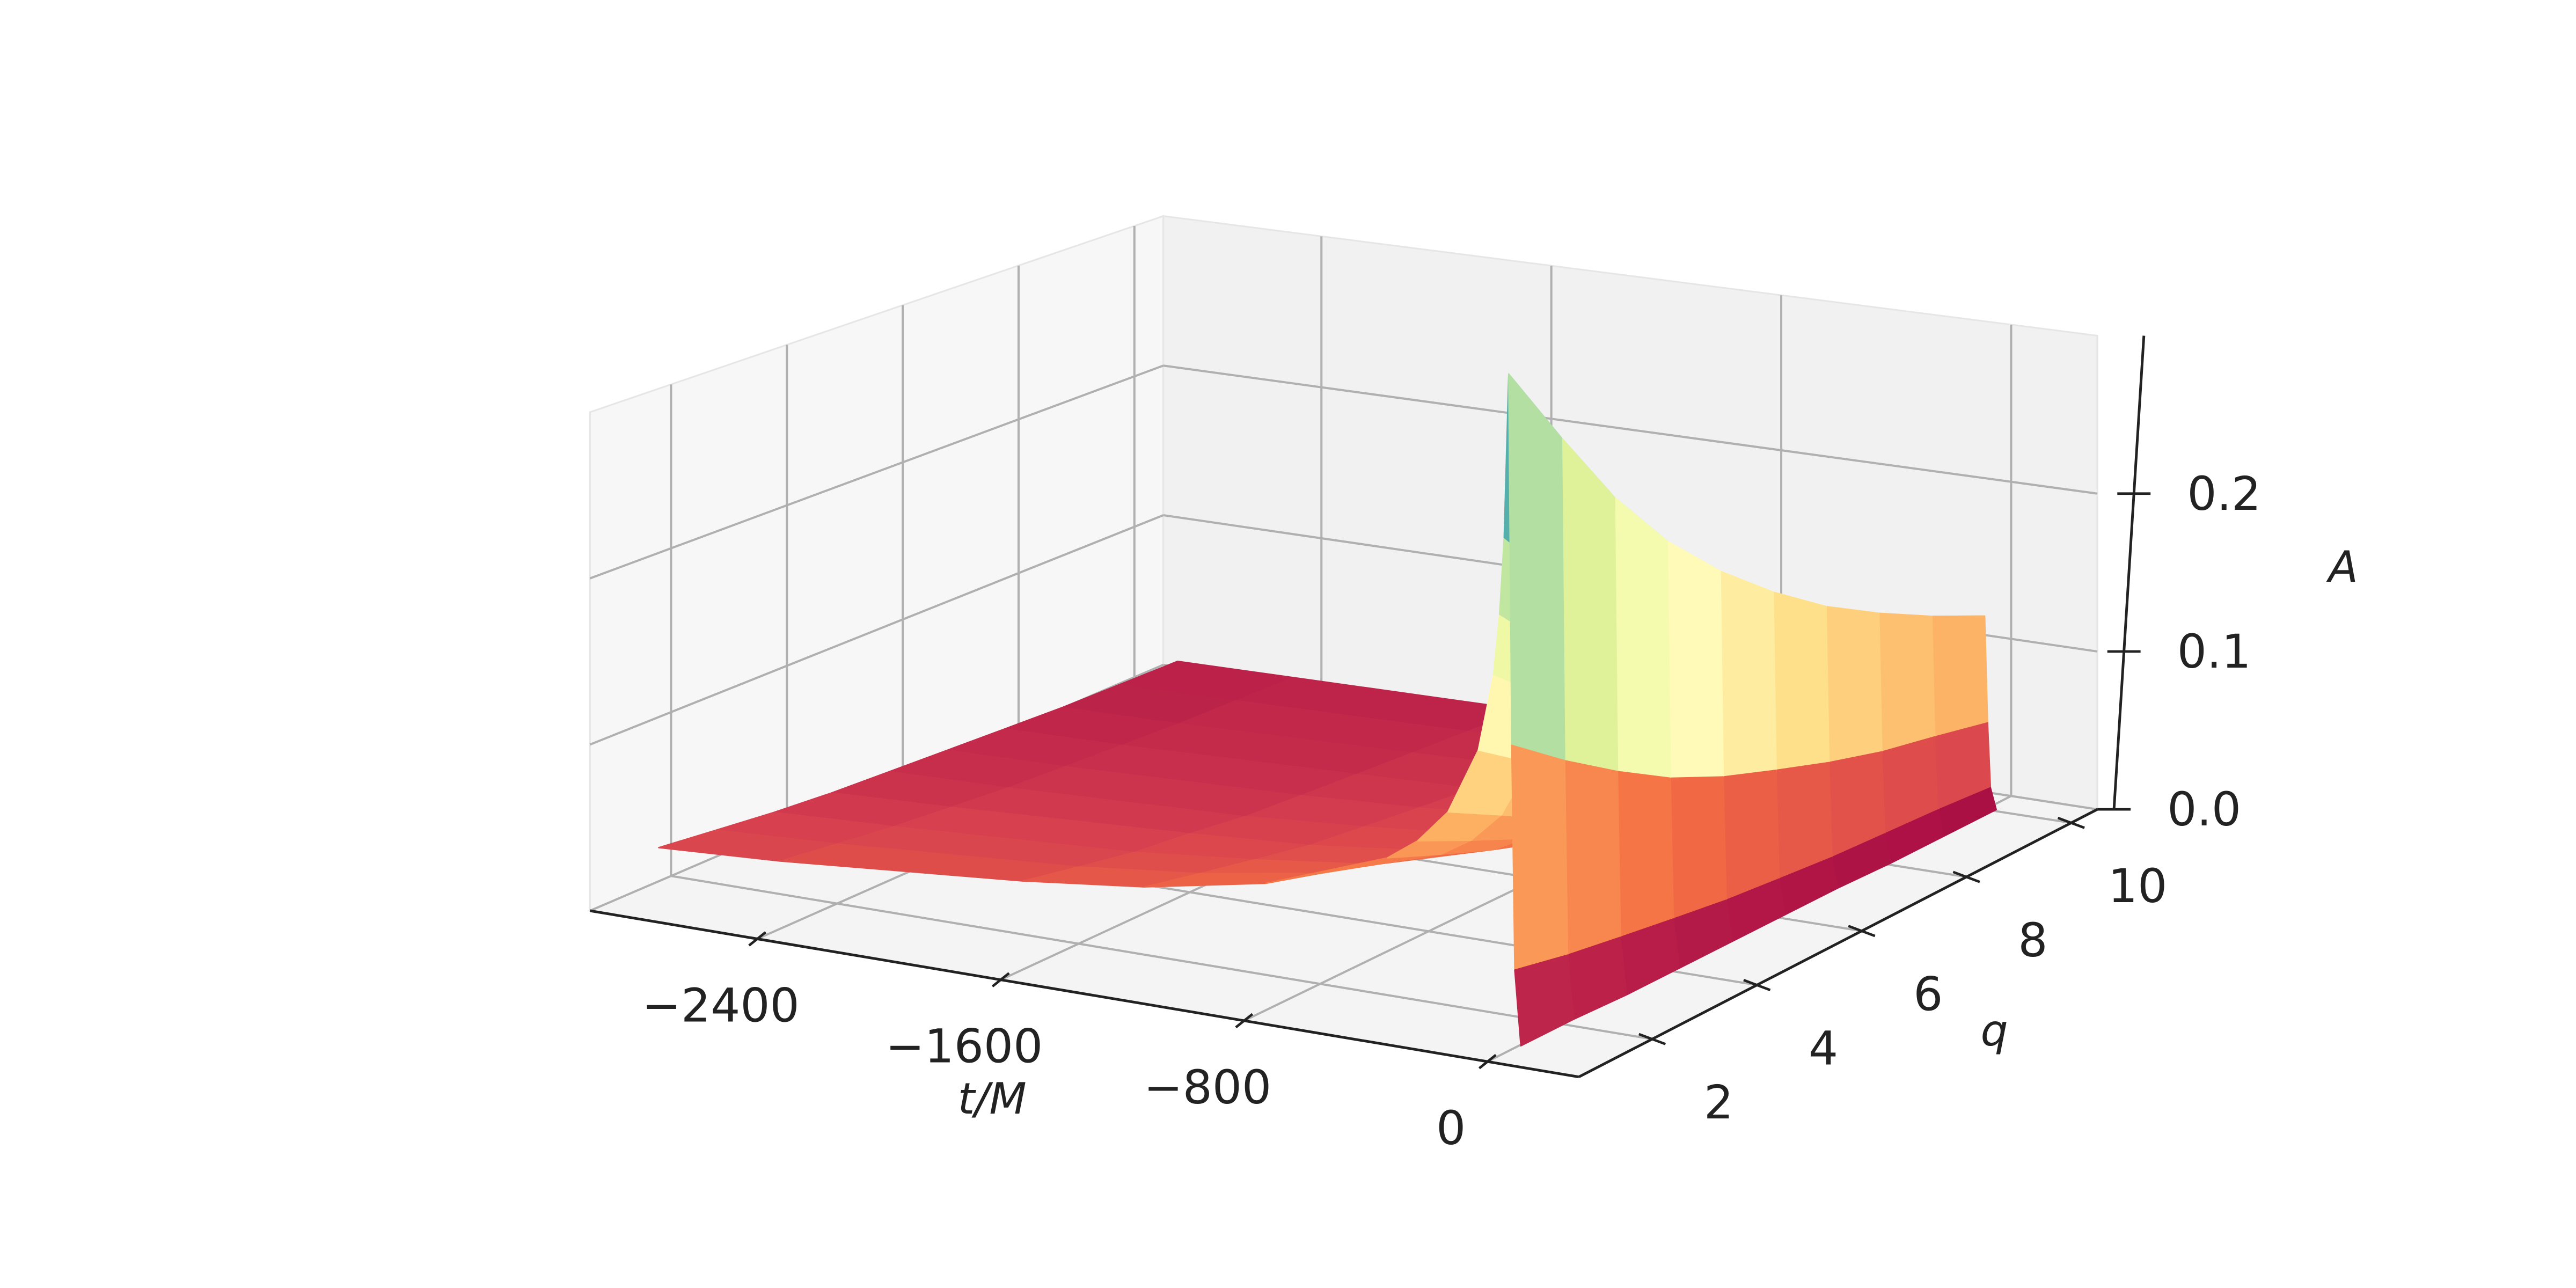 The height and width of the screenshot is (1288, 2576). Describe the element at coordinates (992, 1098) in the screenshot. I see `x-axis-label: t/M` at that location.